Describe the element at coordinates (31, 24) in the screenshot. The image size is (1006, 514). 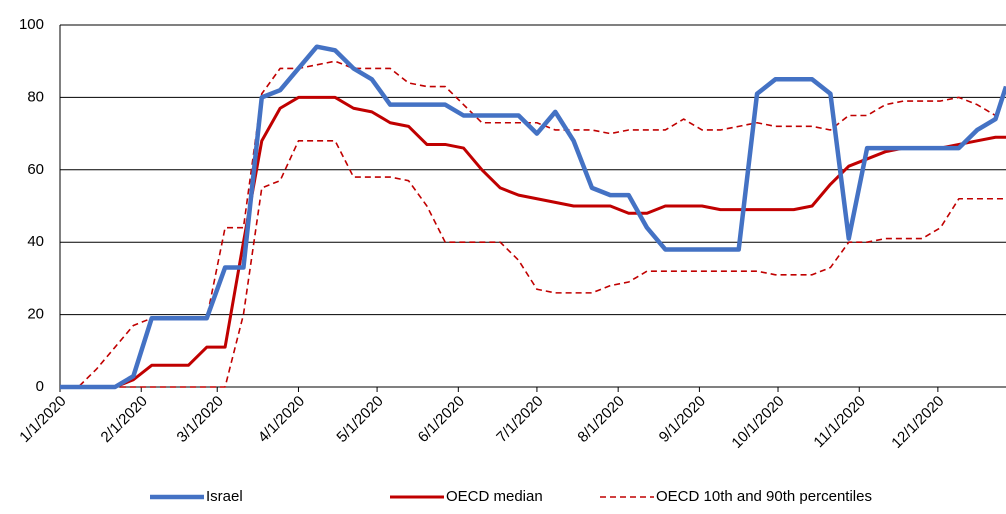
I see `y-tick-label: 100` at that location.